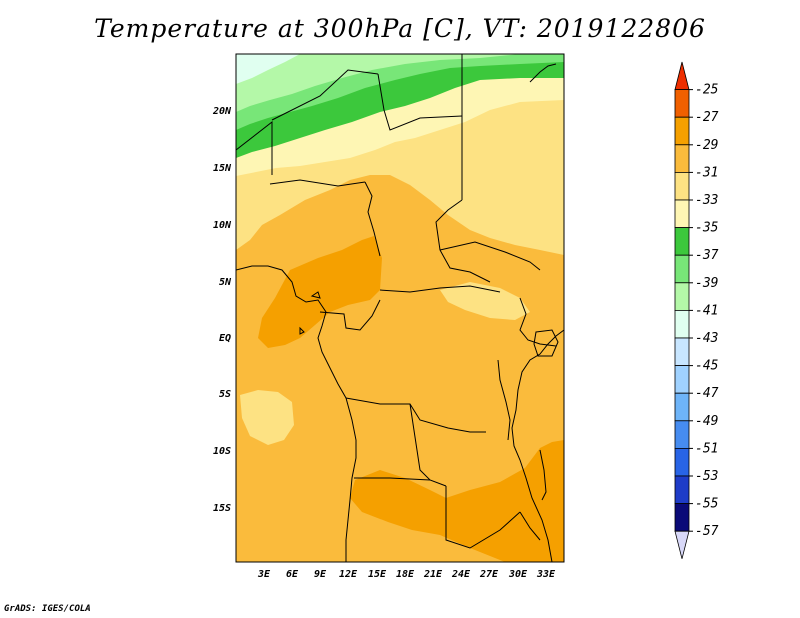 The image size is (800, 618). What do you see at coordinates (707, 90) in the screenshot?
I see `colorbar-label: -25` at bounding box center [707, 90].